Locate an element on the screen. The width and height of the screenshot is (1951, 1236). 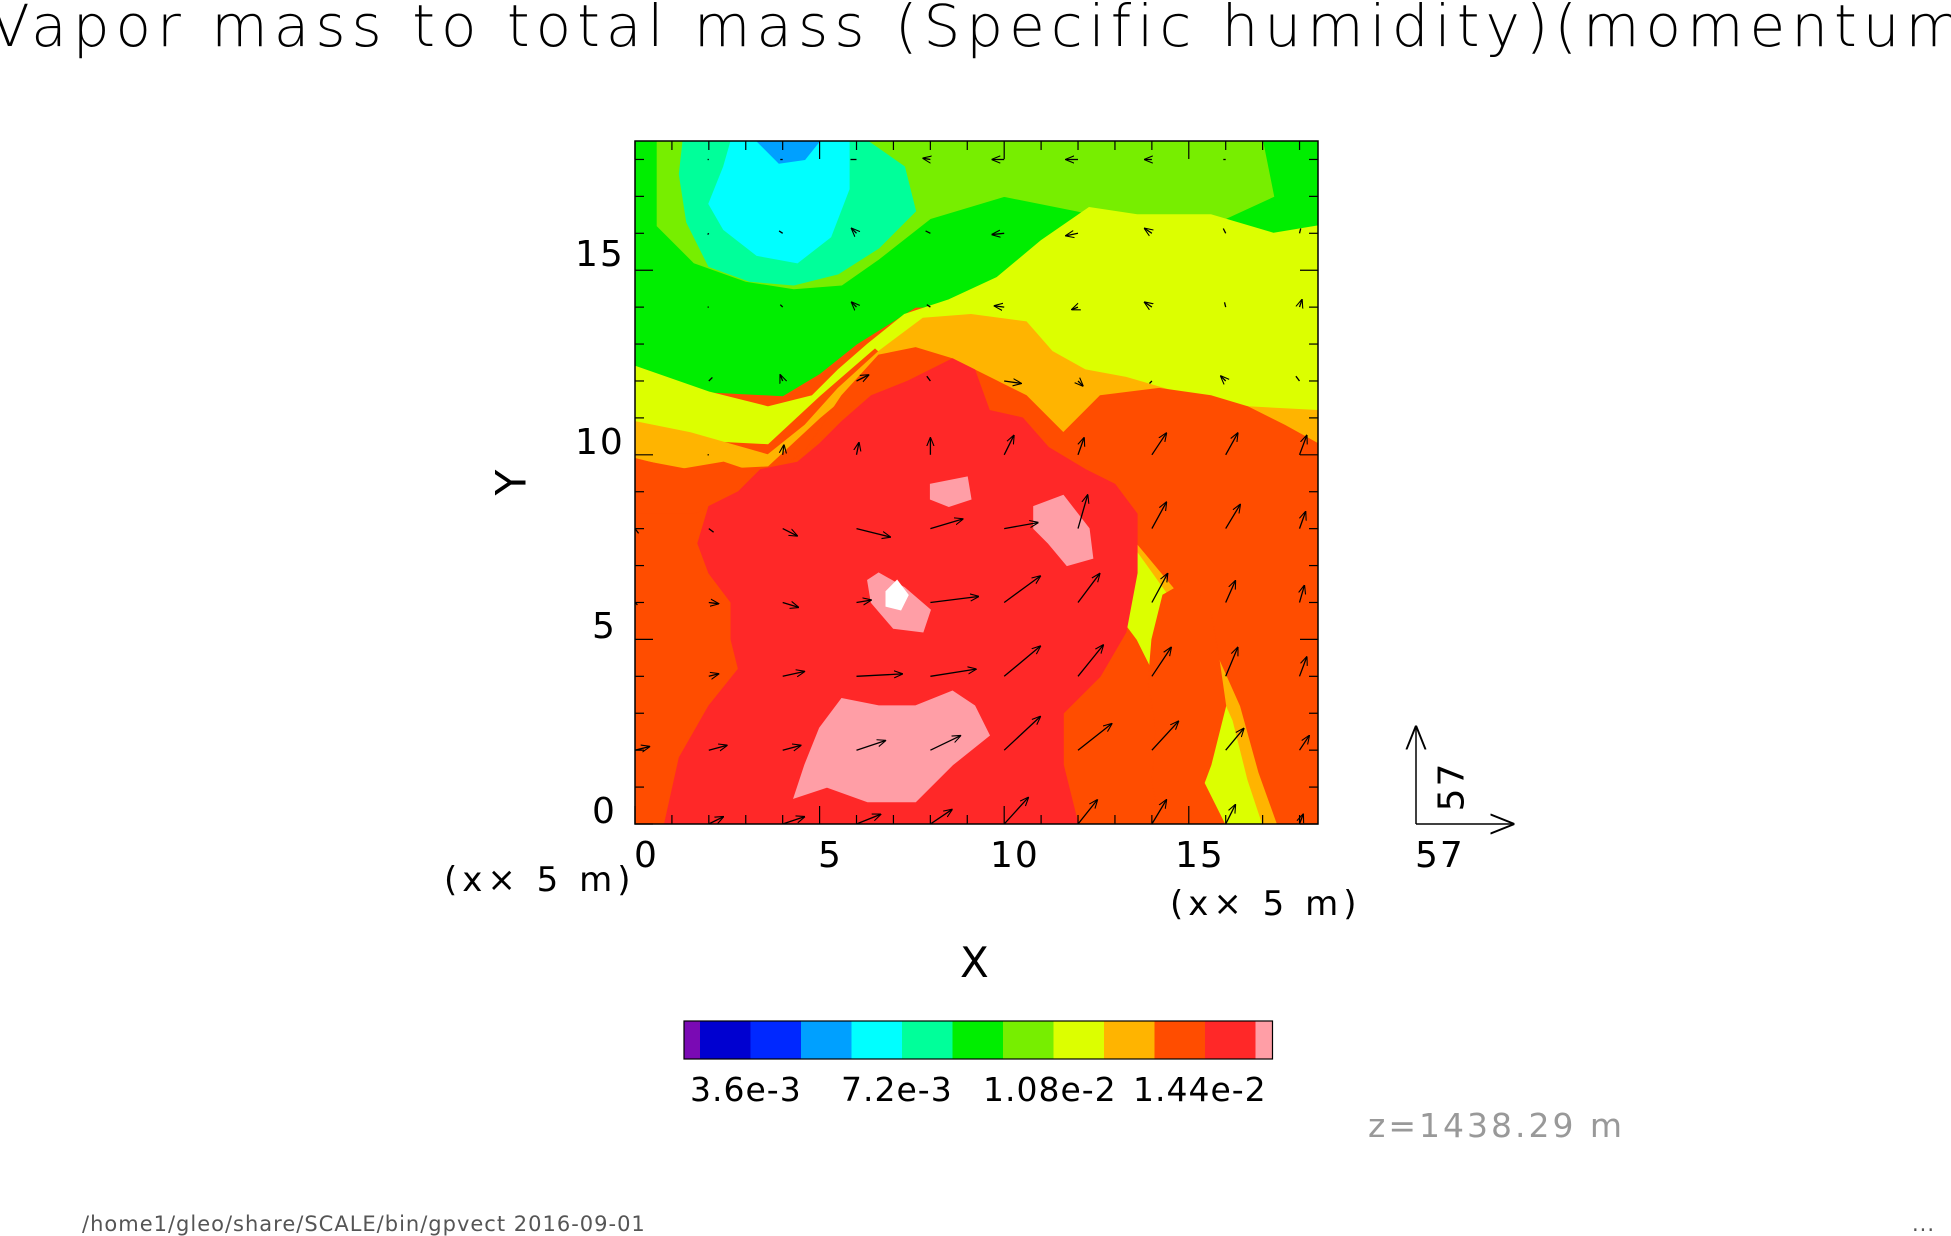
contour-region-red-orange-pocket is located at coordinates (1187, 701).